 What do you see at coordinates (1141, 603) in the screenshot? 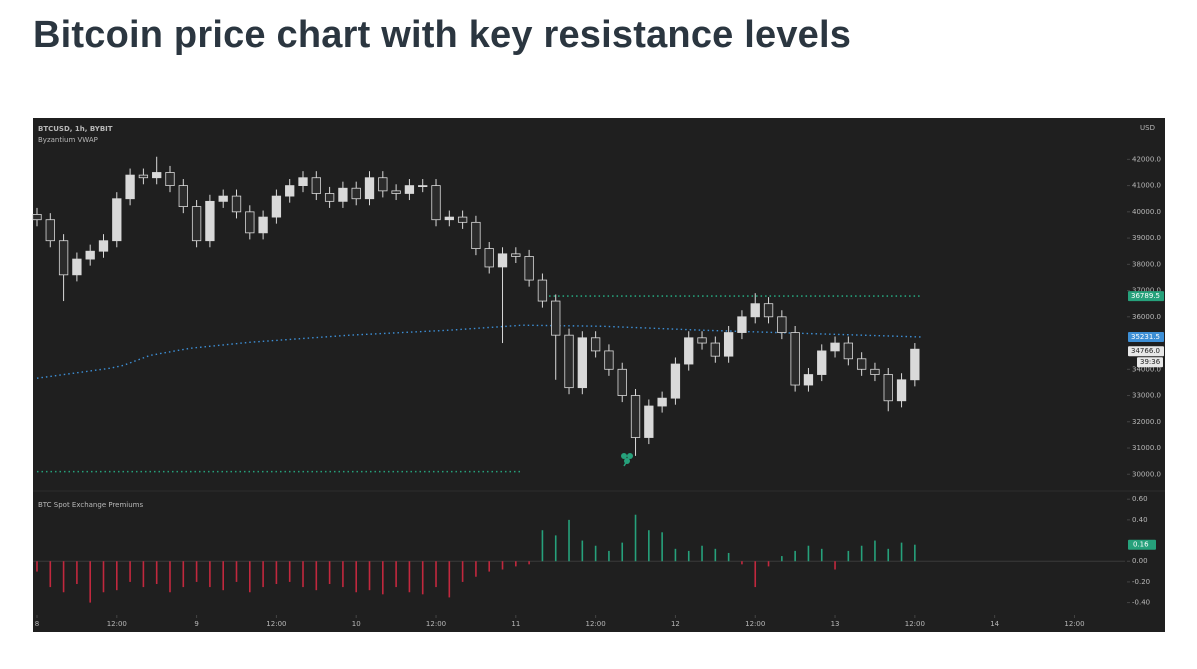
I see `y-tick-label: -0.40` at bounding box center [1141, 603].